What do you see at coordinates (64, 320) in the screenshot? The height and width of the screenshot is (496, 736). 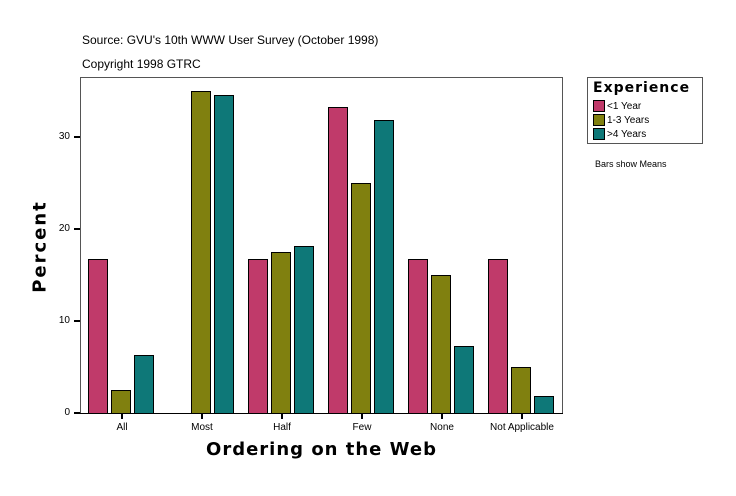 I see `y-tick-label: 10` at bounding box center [64, 320].